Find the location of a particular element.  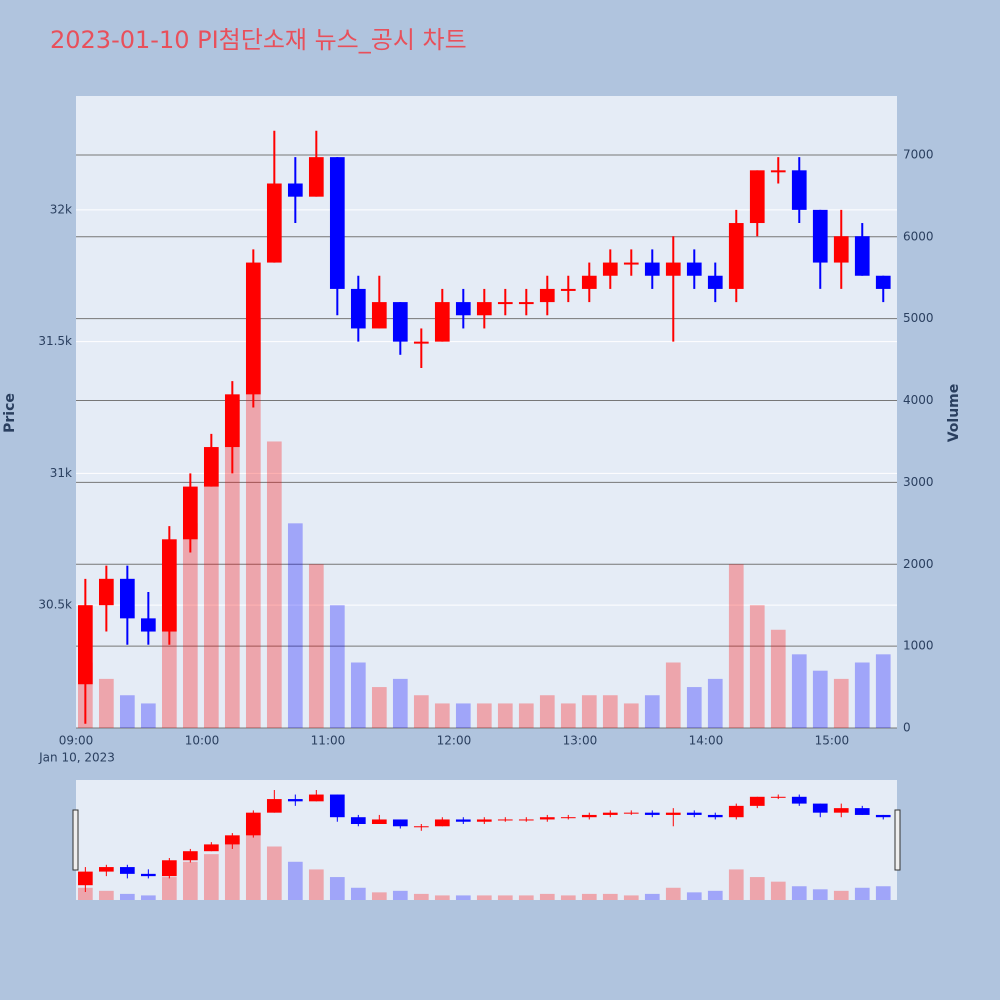

y-tick-label: 32k is located at coordinates (61, 209).